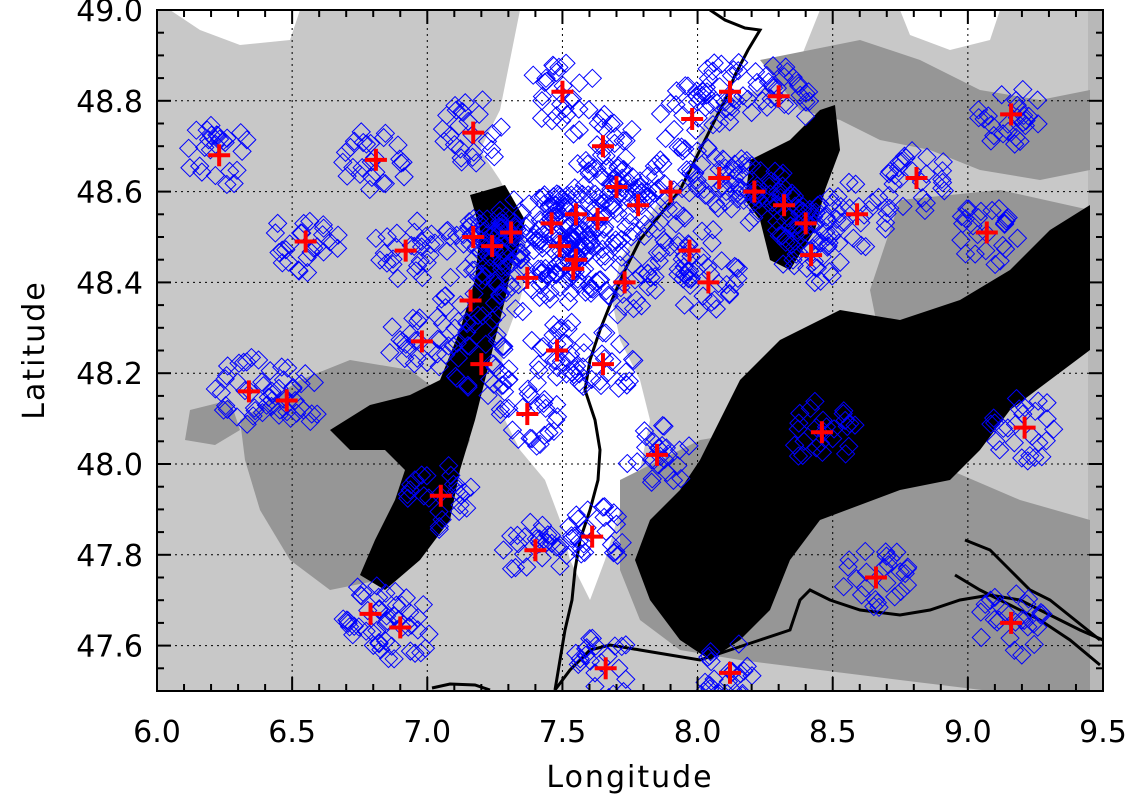 This screenshot has width=1130, height=795. I want to click on x-tick-label: 8.5, so click(833, 732).